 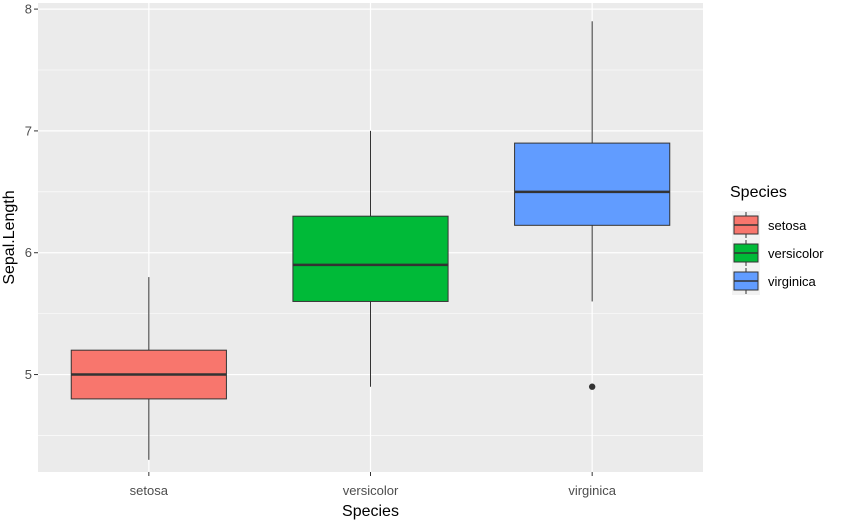 I want to click on x-axis-title: Species, so click(x=370, y=511).